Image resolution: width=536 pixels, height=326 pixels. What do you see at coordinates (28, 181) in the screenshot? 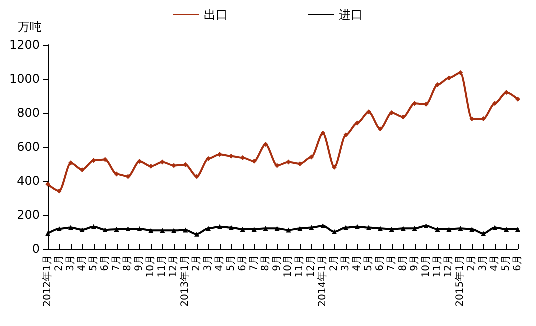
I see `y-tick-label: 400` at bounding box center [28, 181].